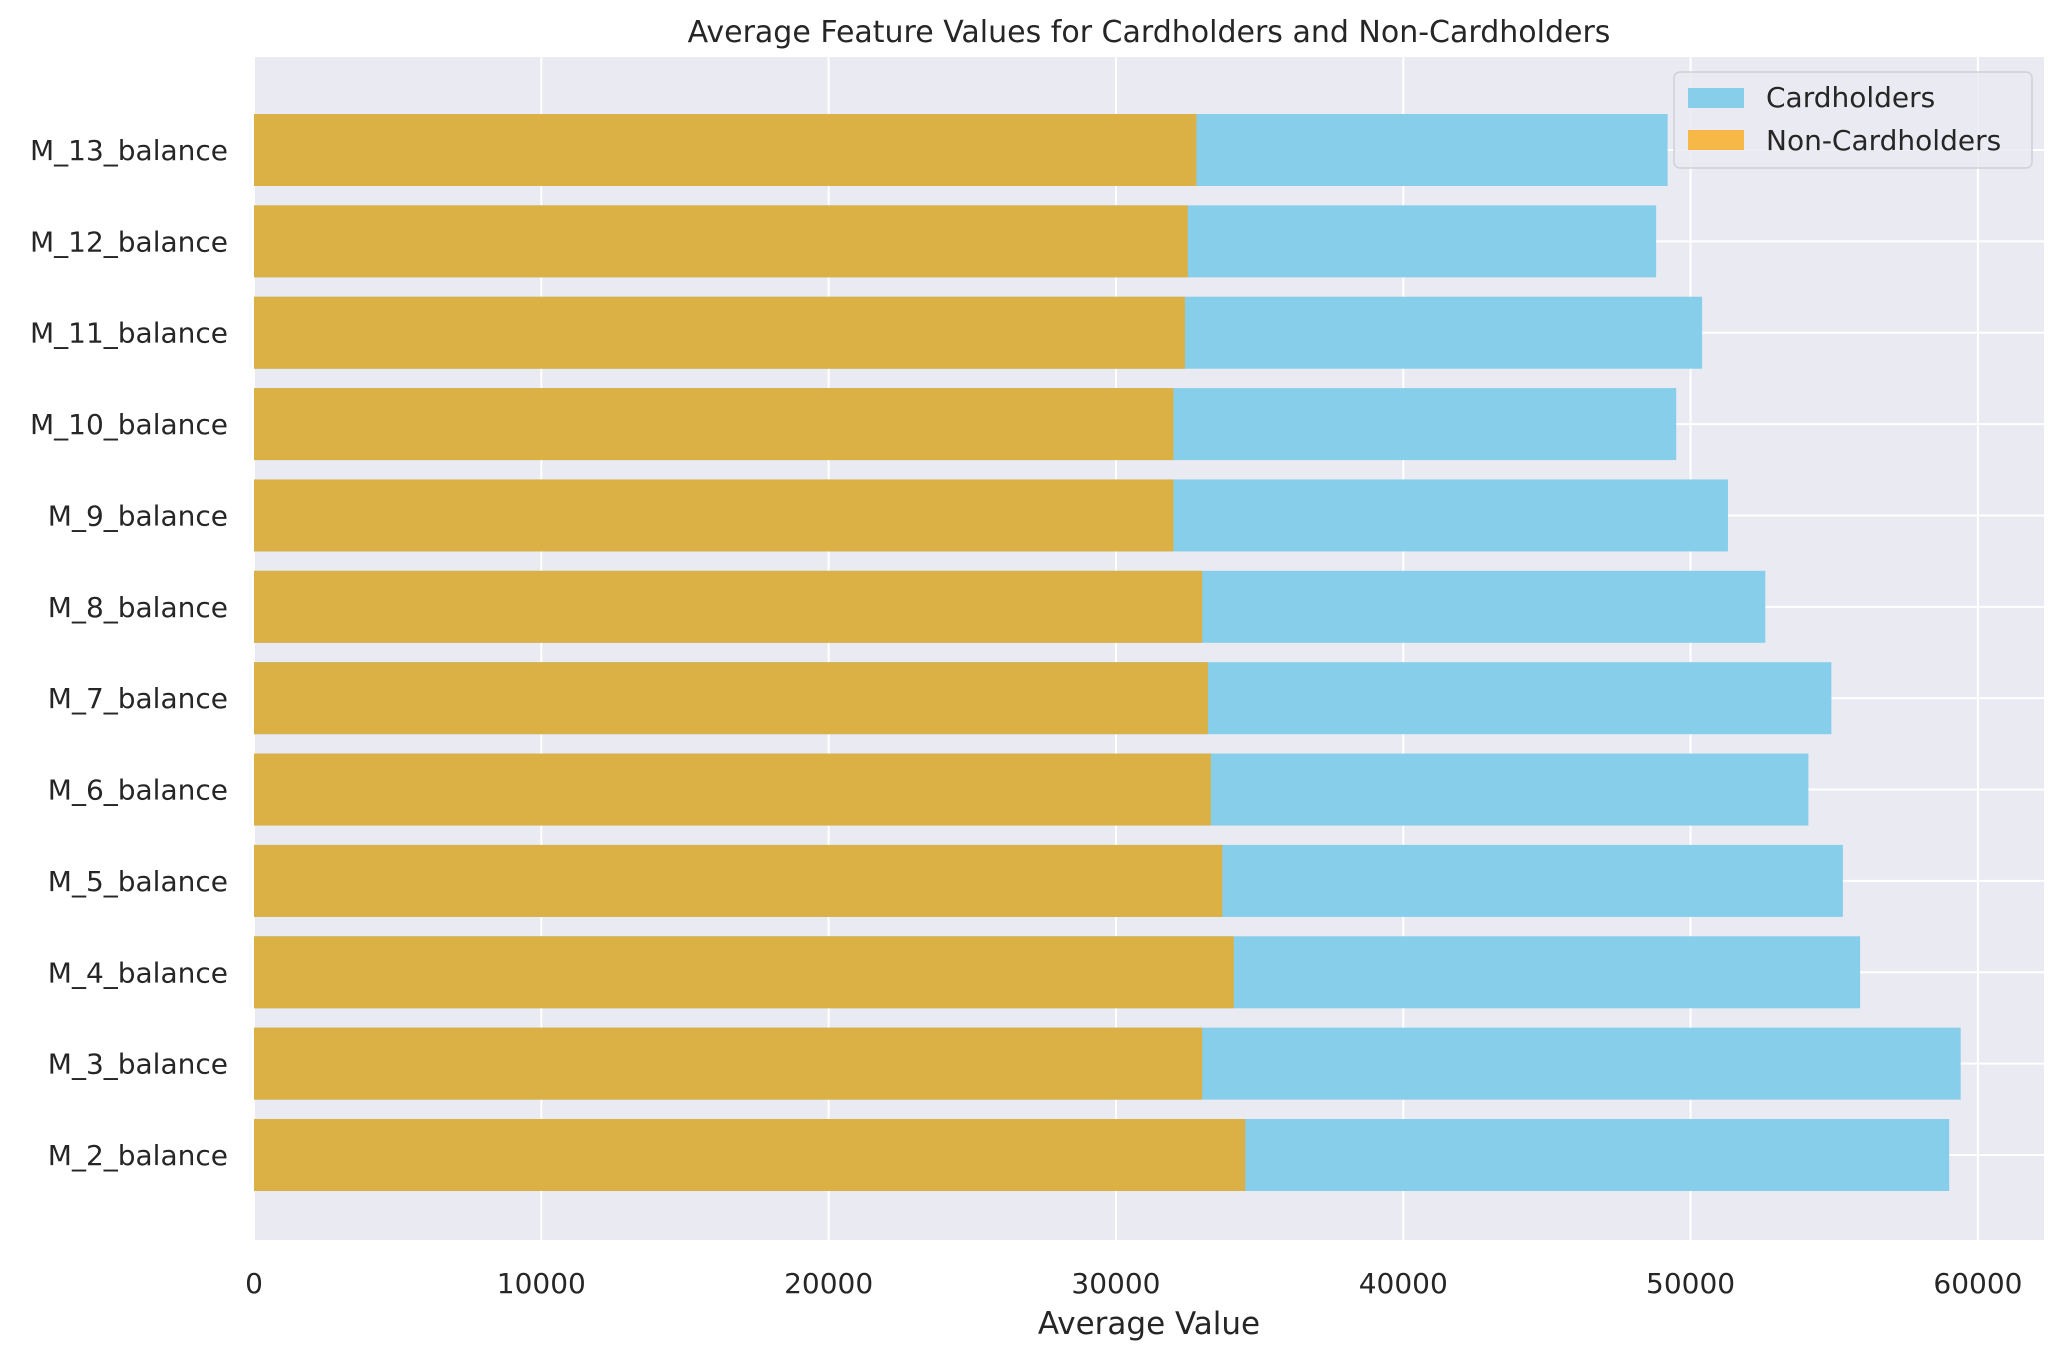 The width and height of the screenshot is (2056, 1356). Describe the element at coordinates (1977, 1283) in the screenshot. I see `x-tick-label: 60000` at that location.